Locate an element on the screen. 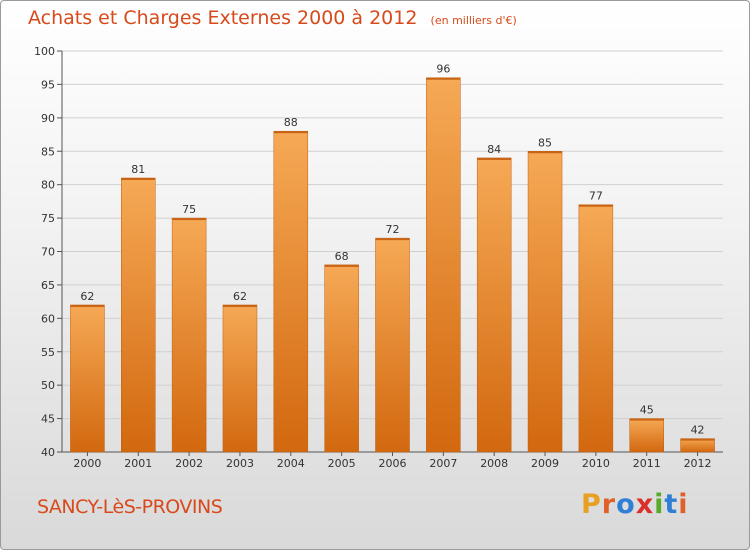  x-tick-label: 2006 is located at coordinates (393, 463).